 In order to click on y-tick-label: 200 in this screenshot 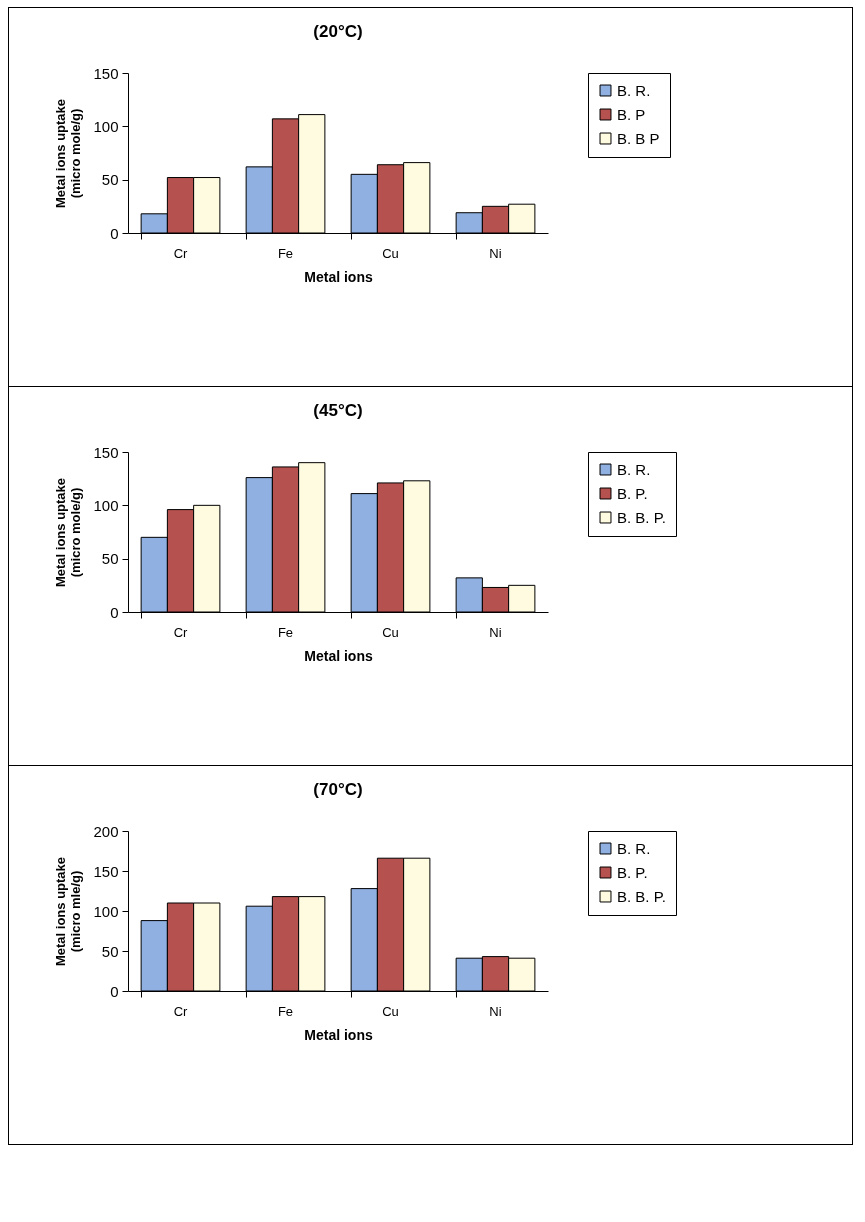, I will do `click(106, 831)`.